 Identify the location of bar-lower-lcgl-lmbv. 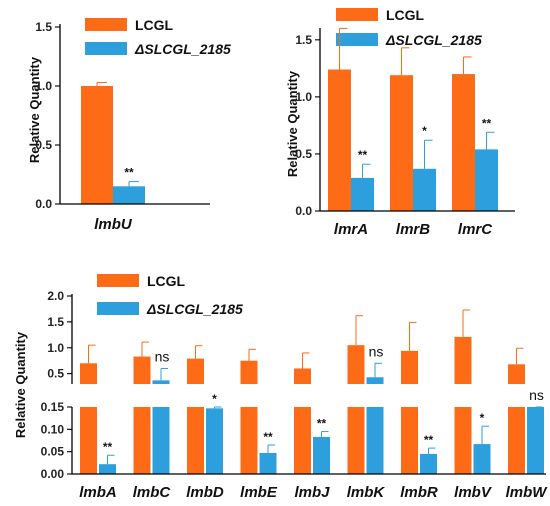
(463, 440).